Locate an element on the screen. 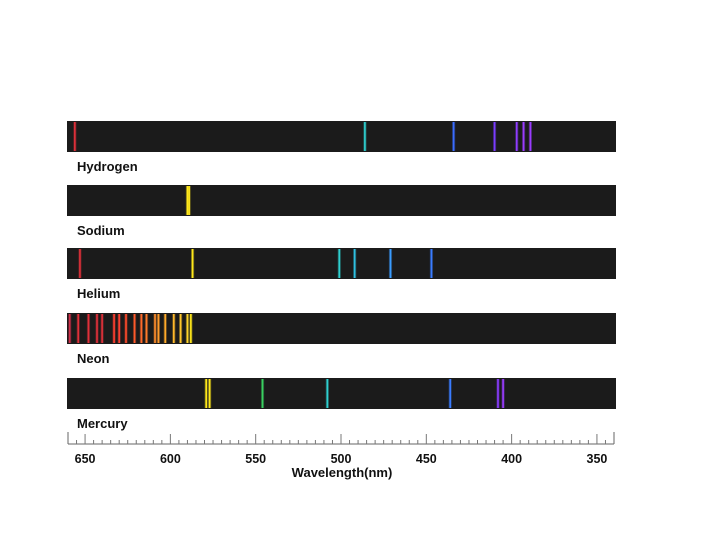 The height and width of the screenshot is (540, 720). spectrum-label: Mercury is located at coordinates (102, 423).